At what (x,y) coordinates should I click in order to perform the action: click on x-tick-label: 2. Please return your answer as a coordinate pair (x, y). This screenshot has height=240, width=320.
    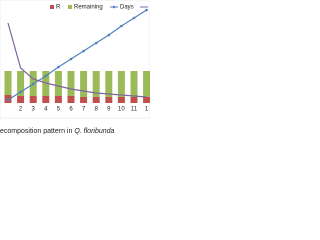
    Looking at the image, I should click on (21, 110).